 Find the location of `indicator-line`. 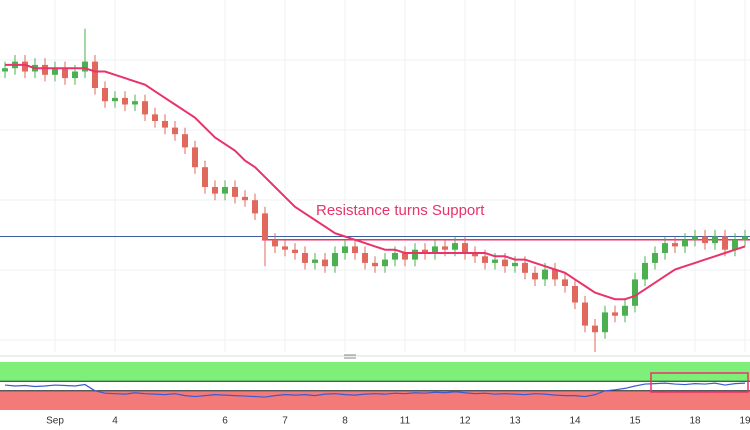

indicator-line is located at coordinates (375, 390).